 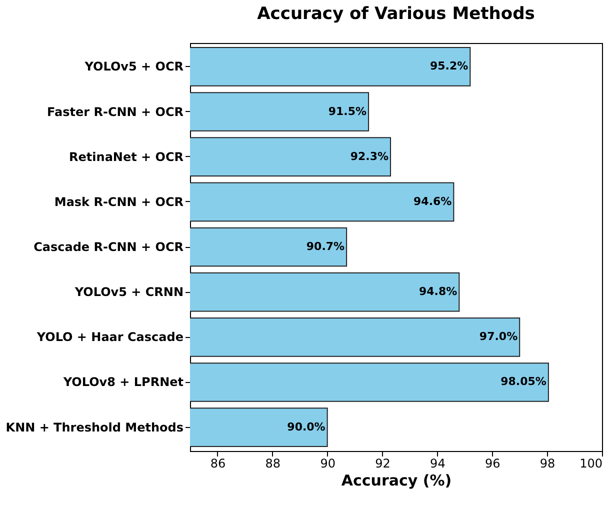 What do you see at coordinates (134, 67) in the screenshot?
I see `y-tick-label: YOLOv5 + OCR` at bounding box center [134, 67].